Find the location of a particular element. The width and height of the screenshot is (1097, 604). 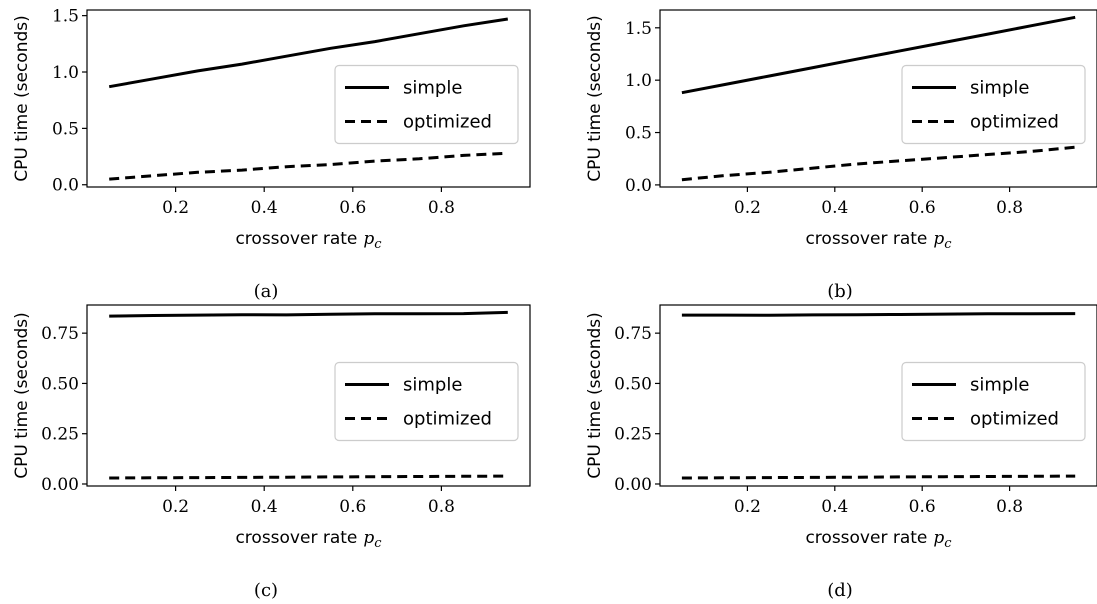

panel-caption: (a) is located at coordinates (266, 291).